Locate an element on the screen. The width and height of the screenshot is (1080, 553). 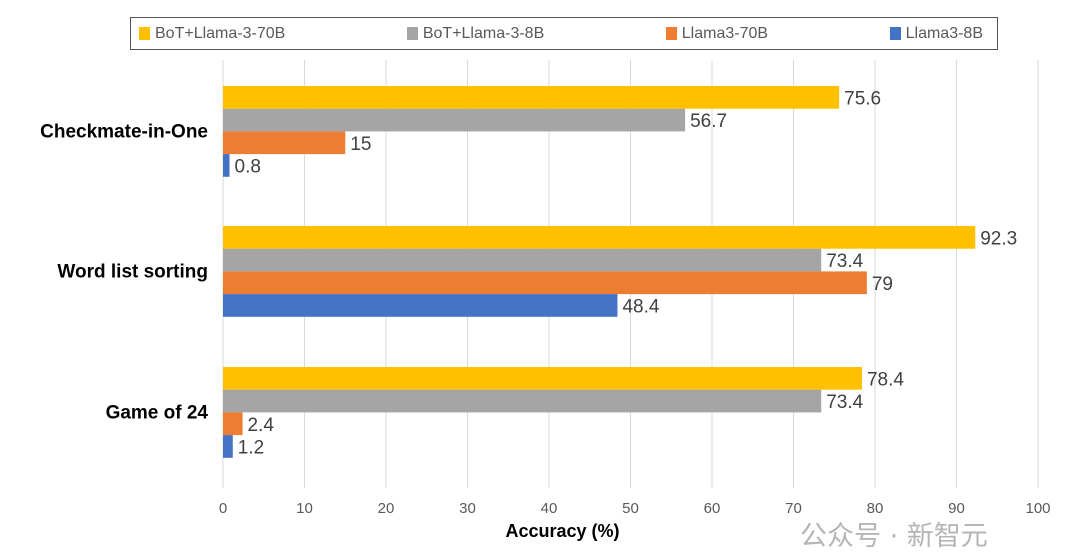
data-label: 75.6 is located at coordinates (862, 98).